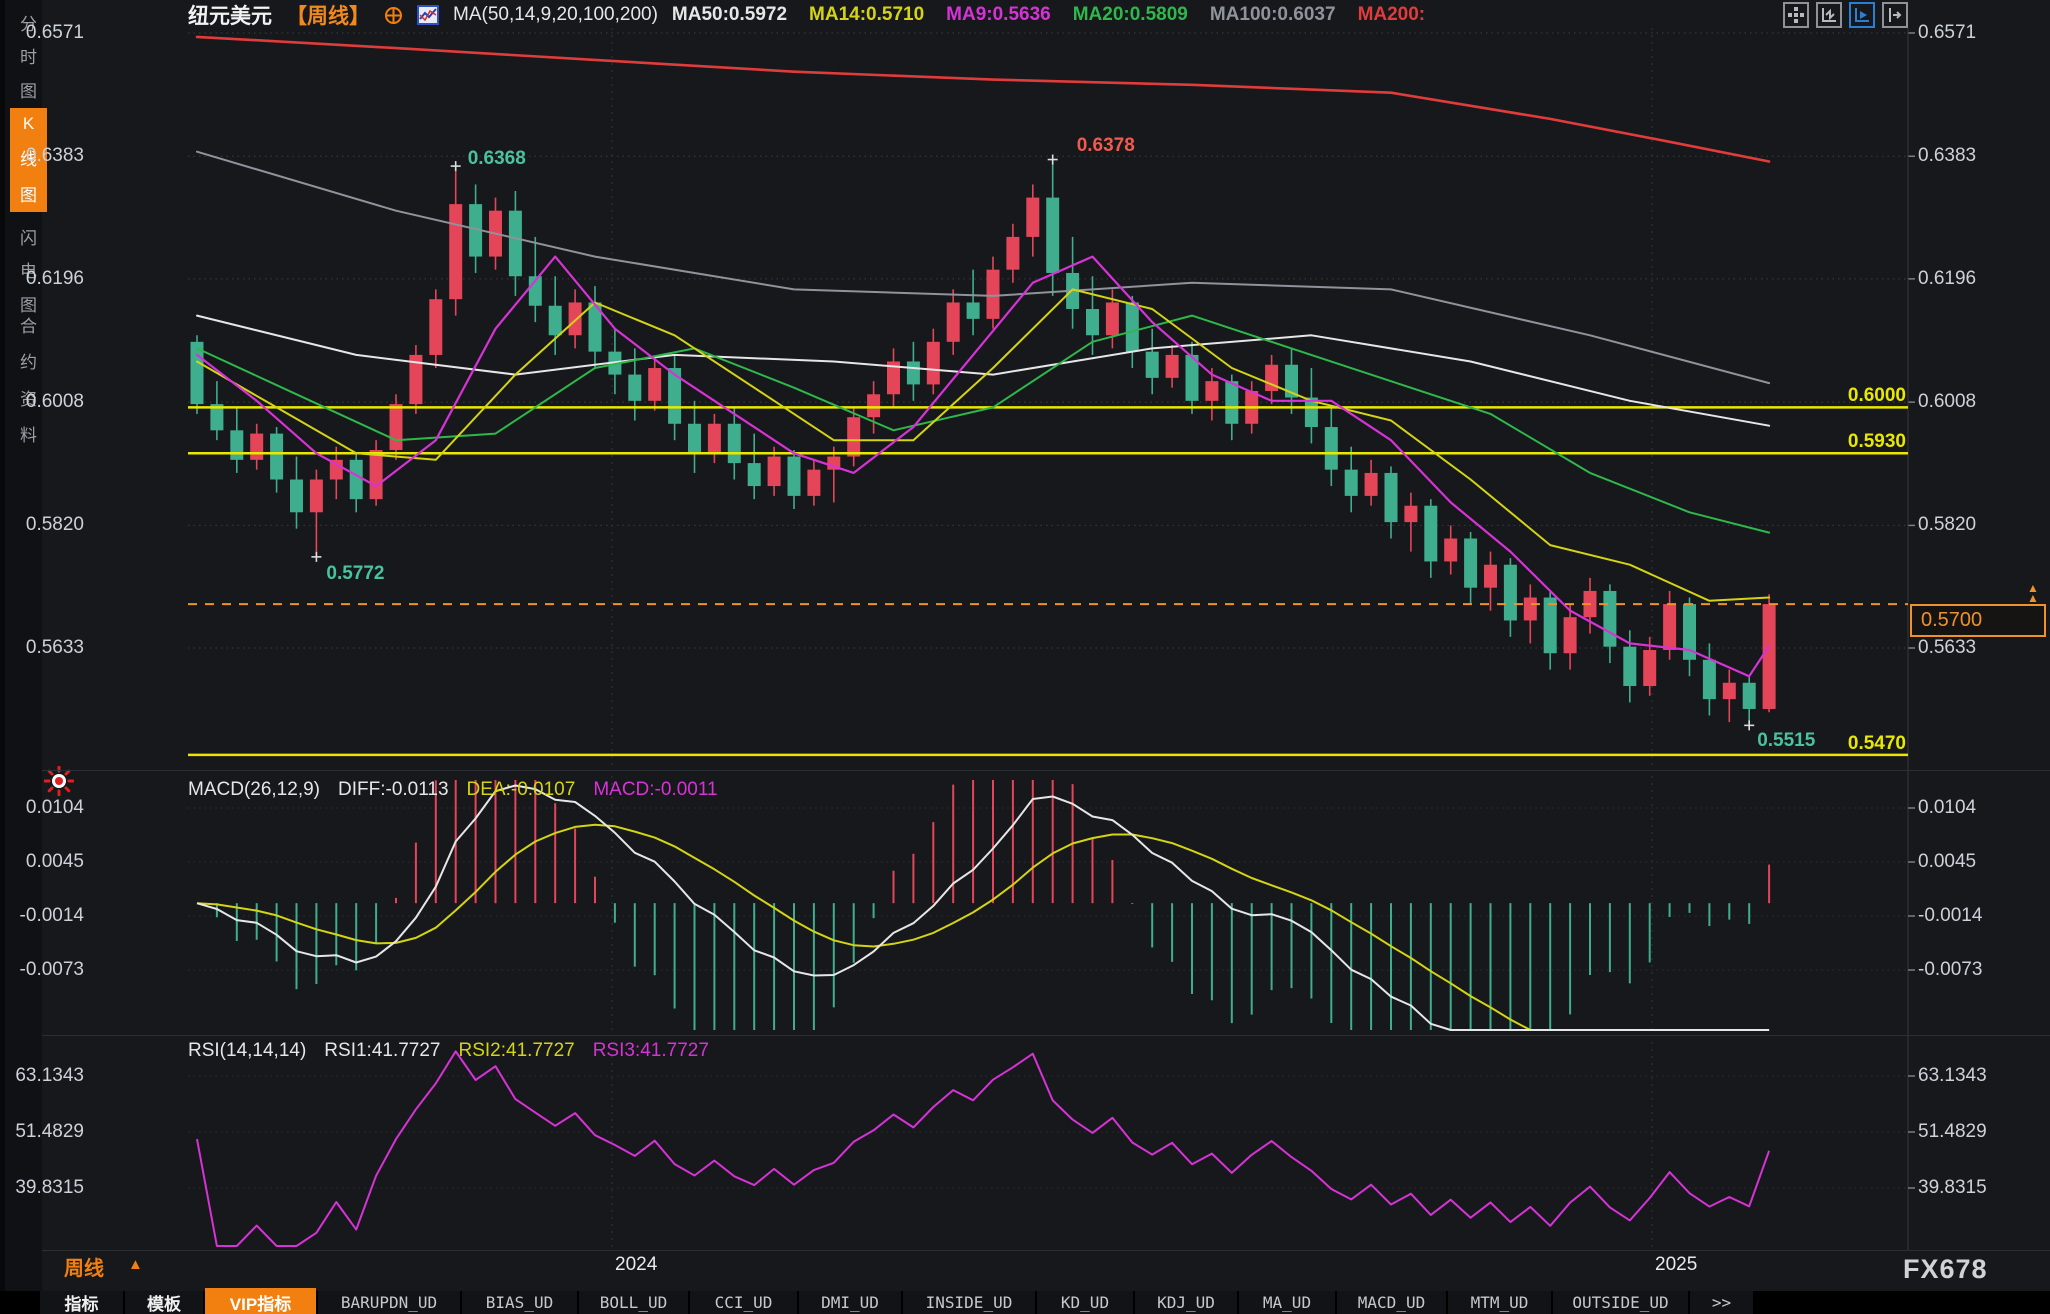 Image resolution: width=2050 pixels, height=1314 pixels. I want to click on tab-INSIDE_UD: INSIDE_UD, so click(969, 1302).